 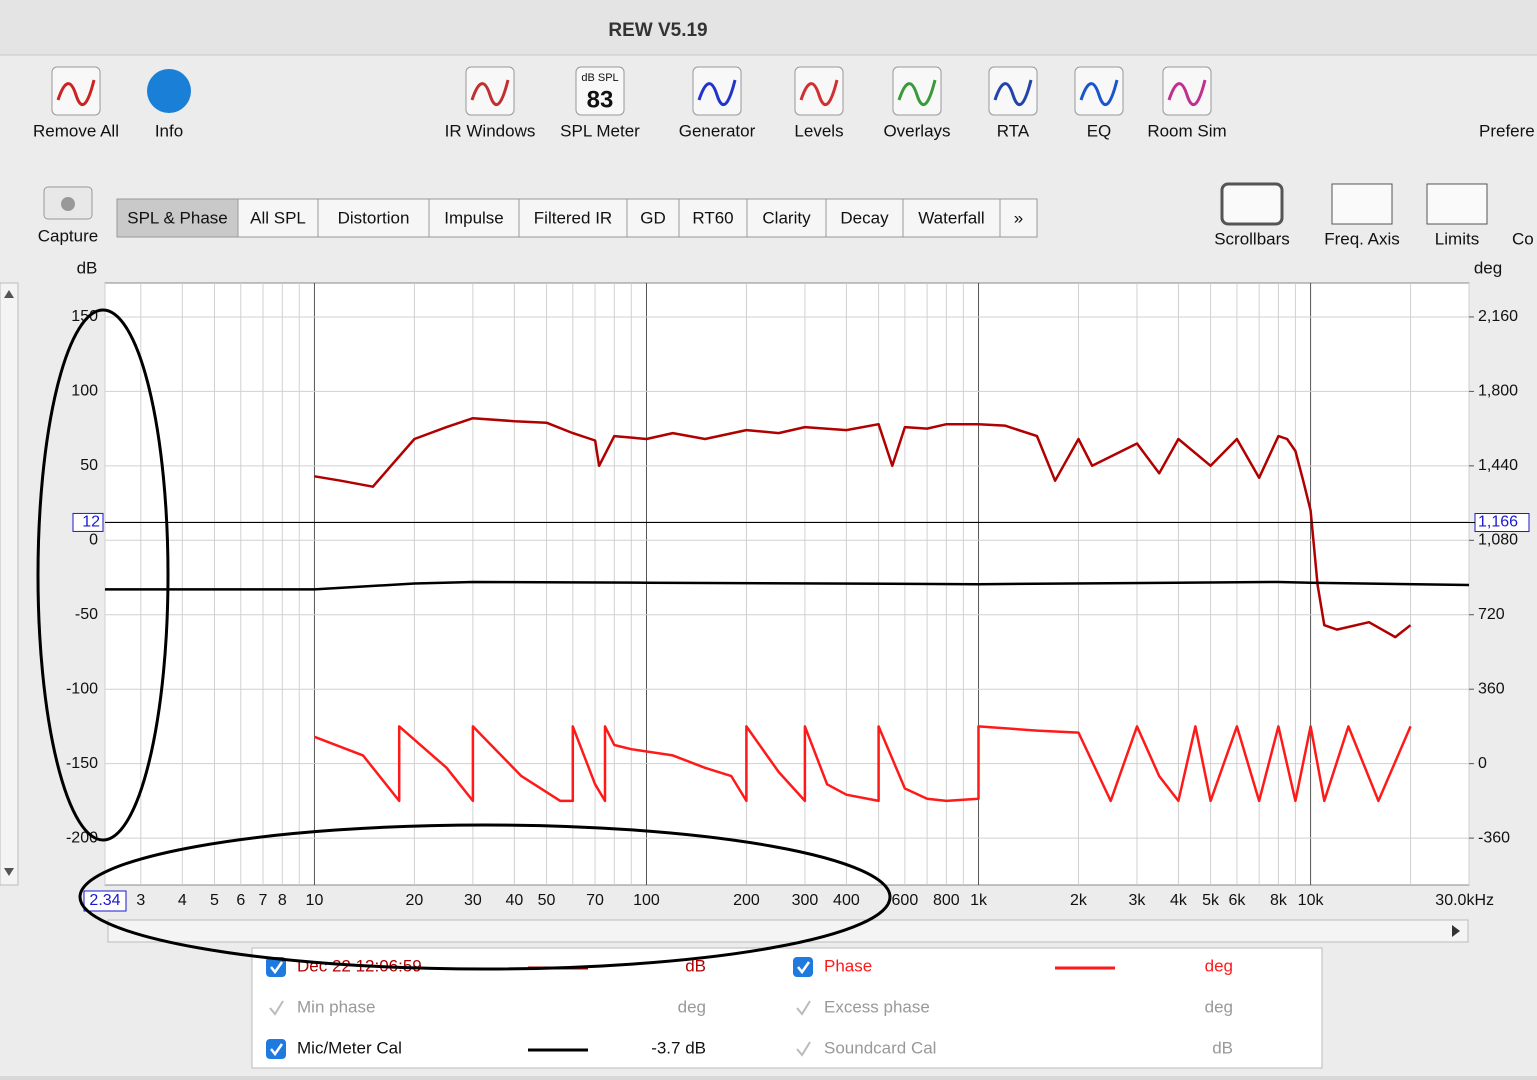 What do you see at coordinates (1099, 103) in the screenshot?
I see `toolbar-button: EQ` at bounding box center [1099, 103].